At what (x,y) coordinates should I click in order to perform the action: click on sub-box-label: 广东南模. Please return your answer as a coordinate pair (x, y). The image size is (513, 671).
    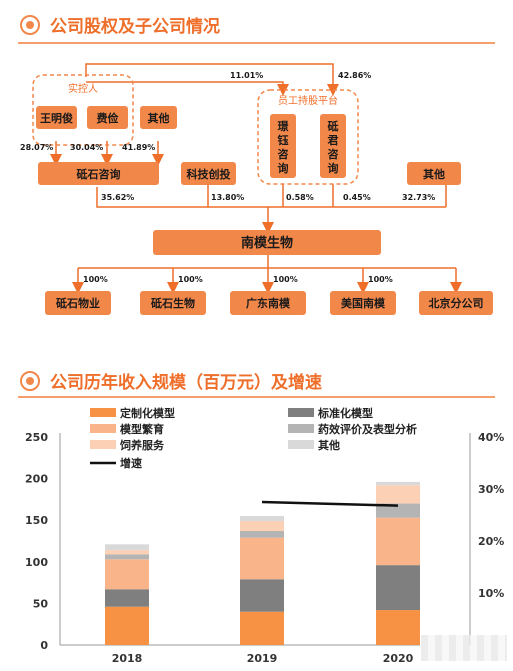
    Looking at the image, I should click on (268, 303).